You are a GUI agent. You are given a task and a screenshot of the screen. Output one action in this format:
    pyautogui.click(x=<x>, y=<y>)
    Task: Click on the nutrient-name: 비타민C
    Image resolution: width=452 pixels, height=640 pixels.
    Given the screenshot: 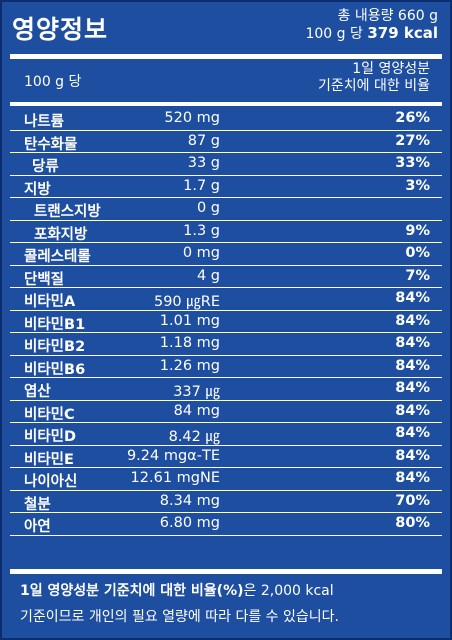 What is the action you would take?
    pyautogui.click(x=49, y=414)
    